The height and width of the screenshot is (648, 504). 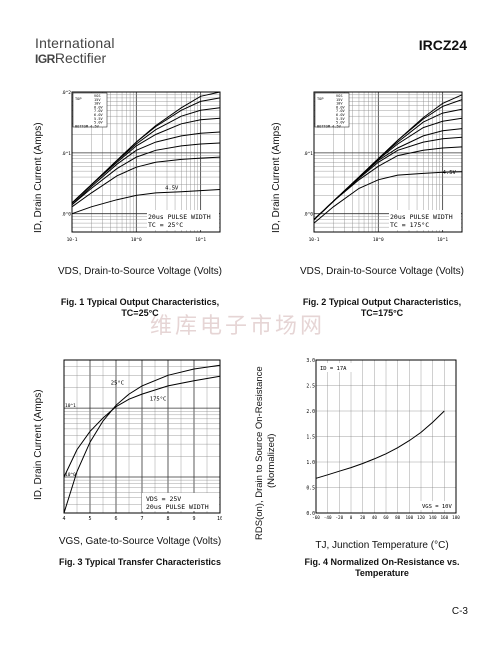 I want to click on x-tick-label: 100, so click(x=409, y=518).